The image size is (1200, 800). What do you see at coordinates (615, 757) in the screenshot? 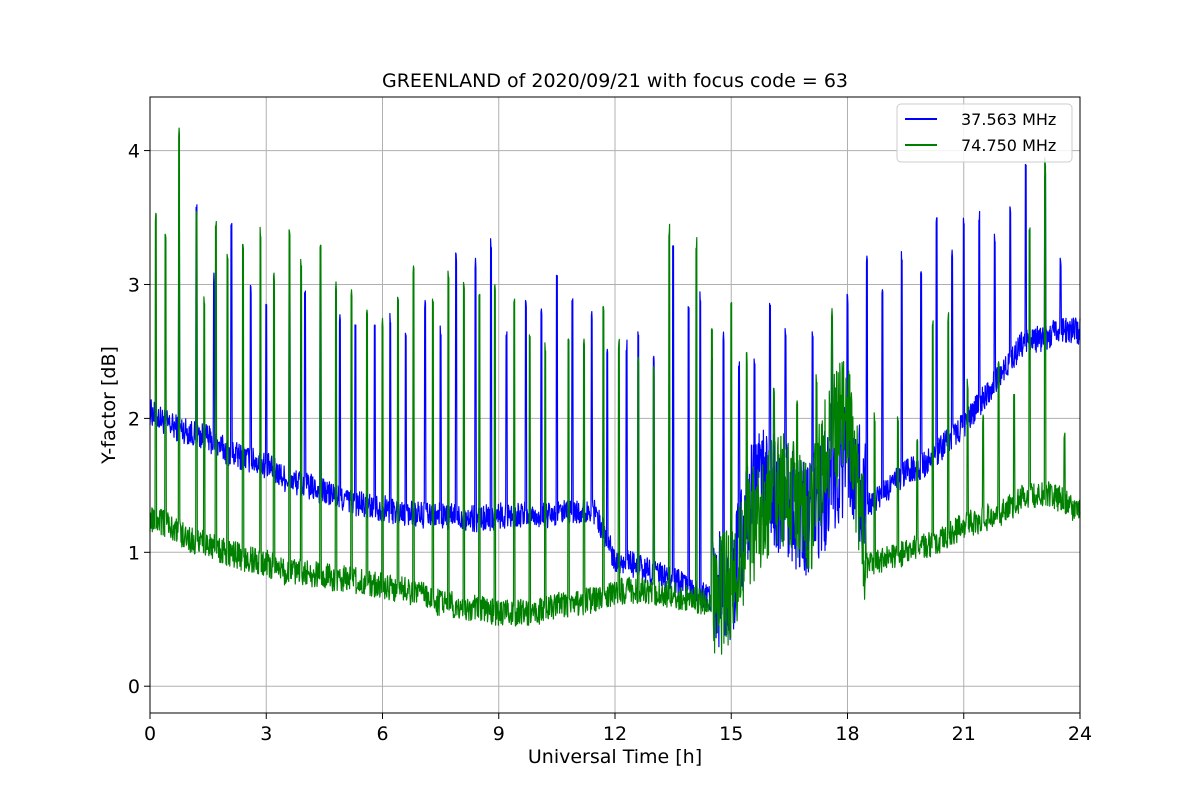
I see `x-axis-label: Universal Time [h]` at bounding box center [615, 757].